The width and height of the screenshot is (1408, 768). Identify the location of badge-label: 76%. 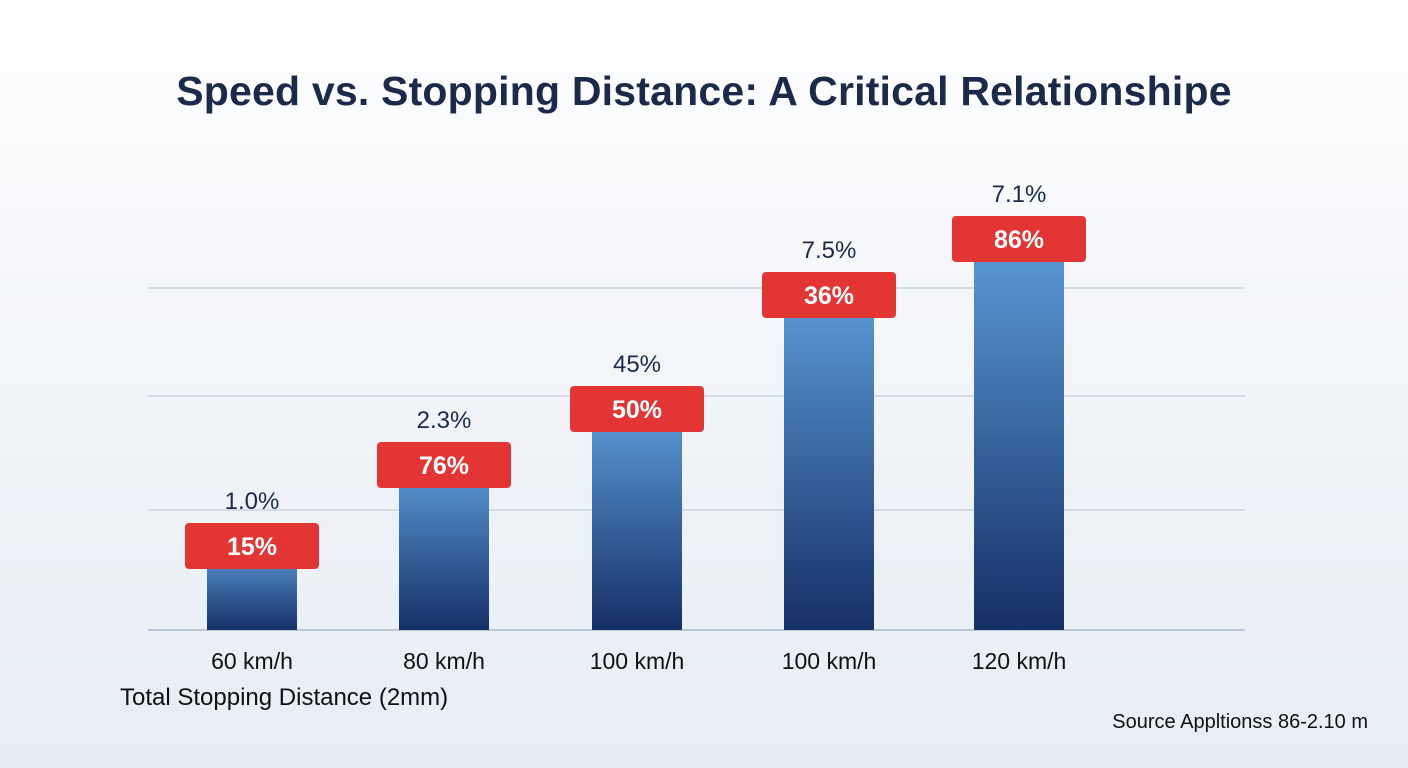
(444, 466).